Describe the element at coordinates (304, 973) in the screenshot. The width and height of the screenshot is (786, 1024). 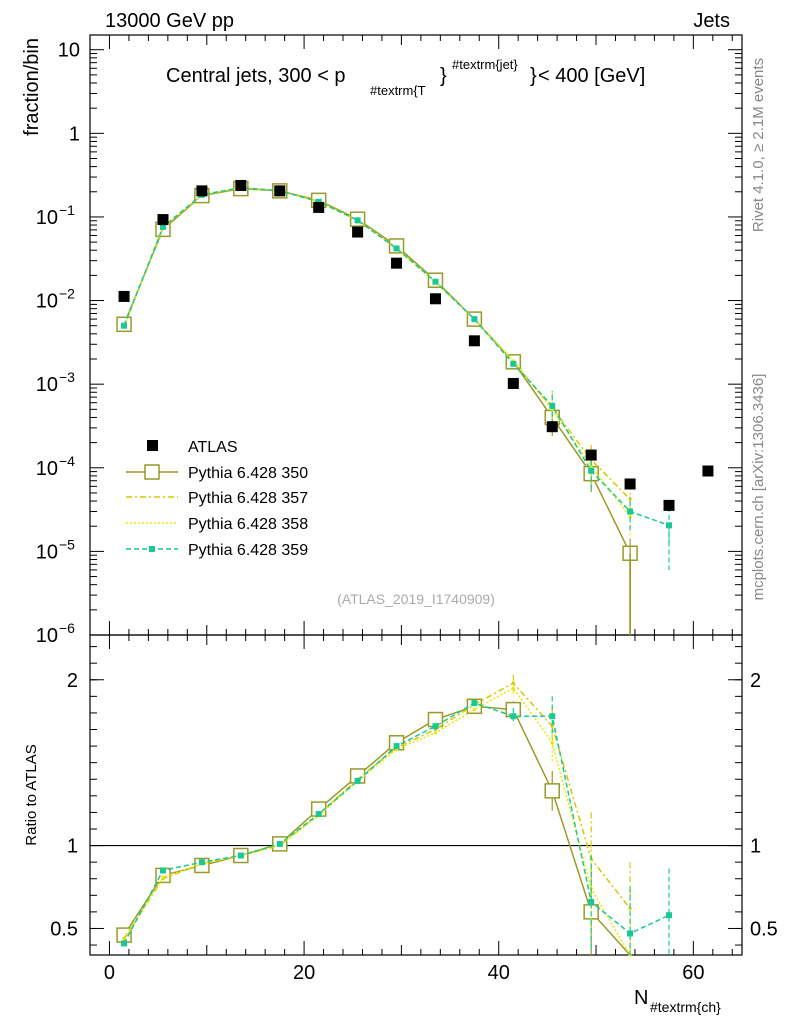
I see `x-tick-label: 20` at that location.